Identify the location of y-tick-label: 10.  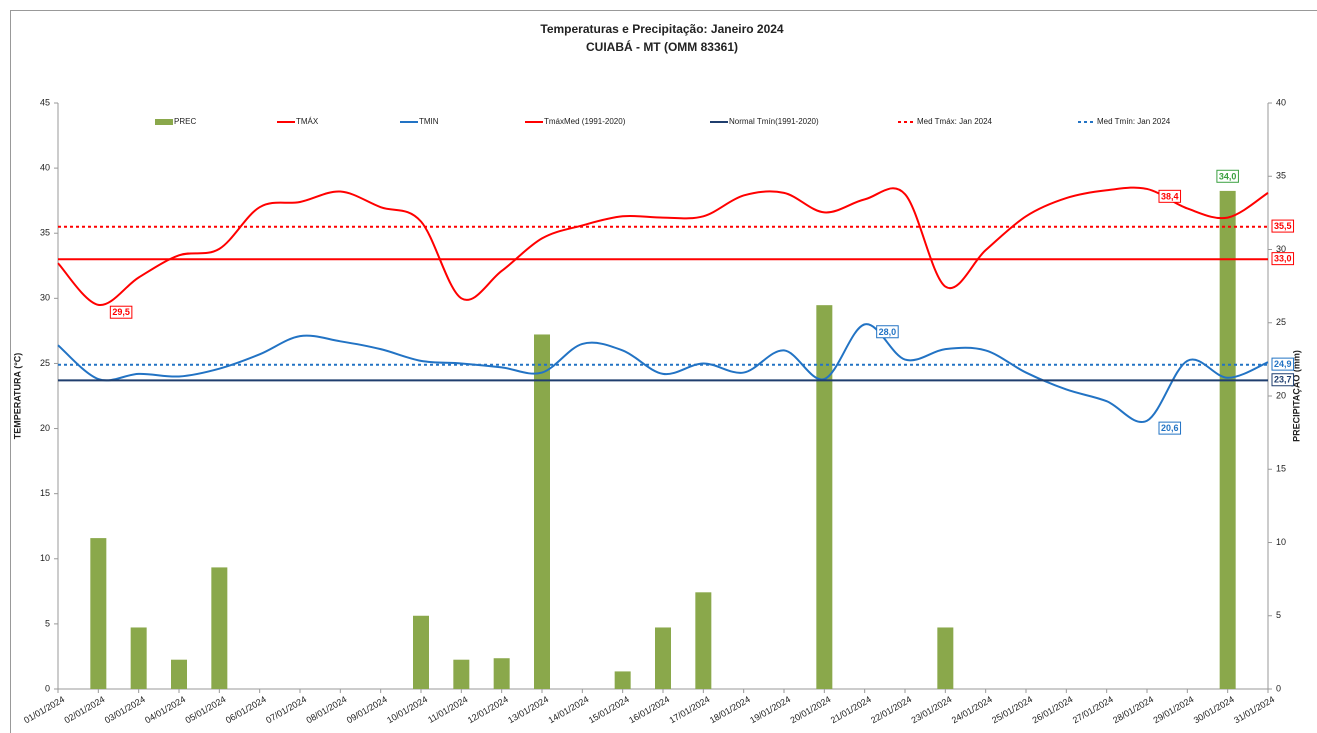
(45, 558).